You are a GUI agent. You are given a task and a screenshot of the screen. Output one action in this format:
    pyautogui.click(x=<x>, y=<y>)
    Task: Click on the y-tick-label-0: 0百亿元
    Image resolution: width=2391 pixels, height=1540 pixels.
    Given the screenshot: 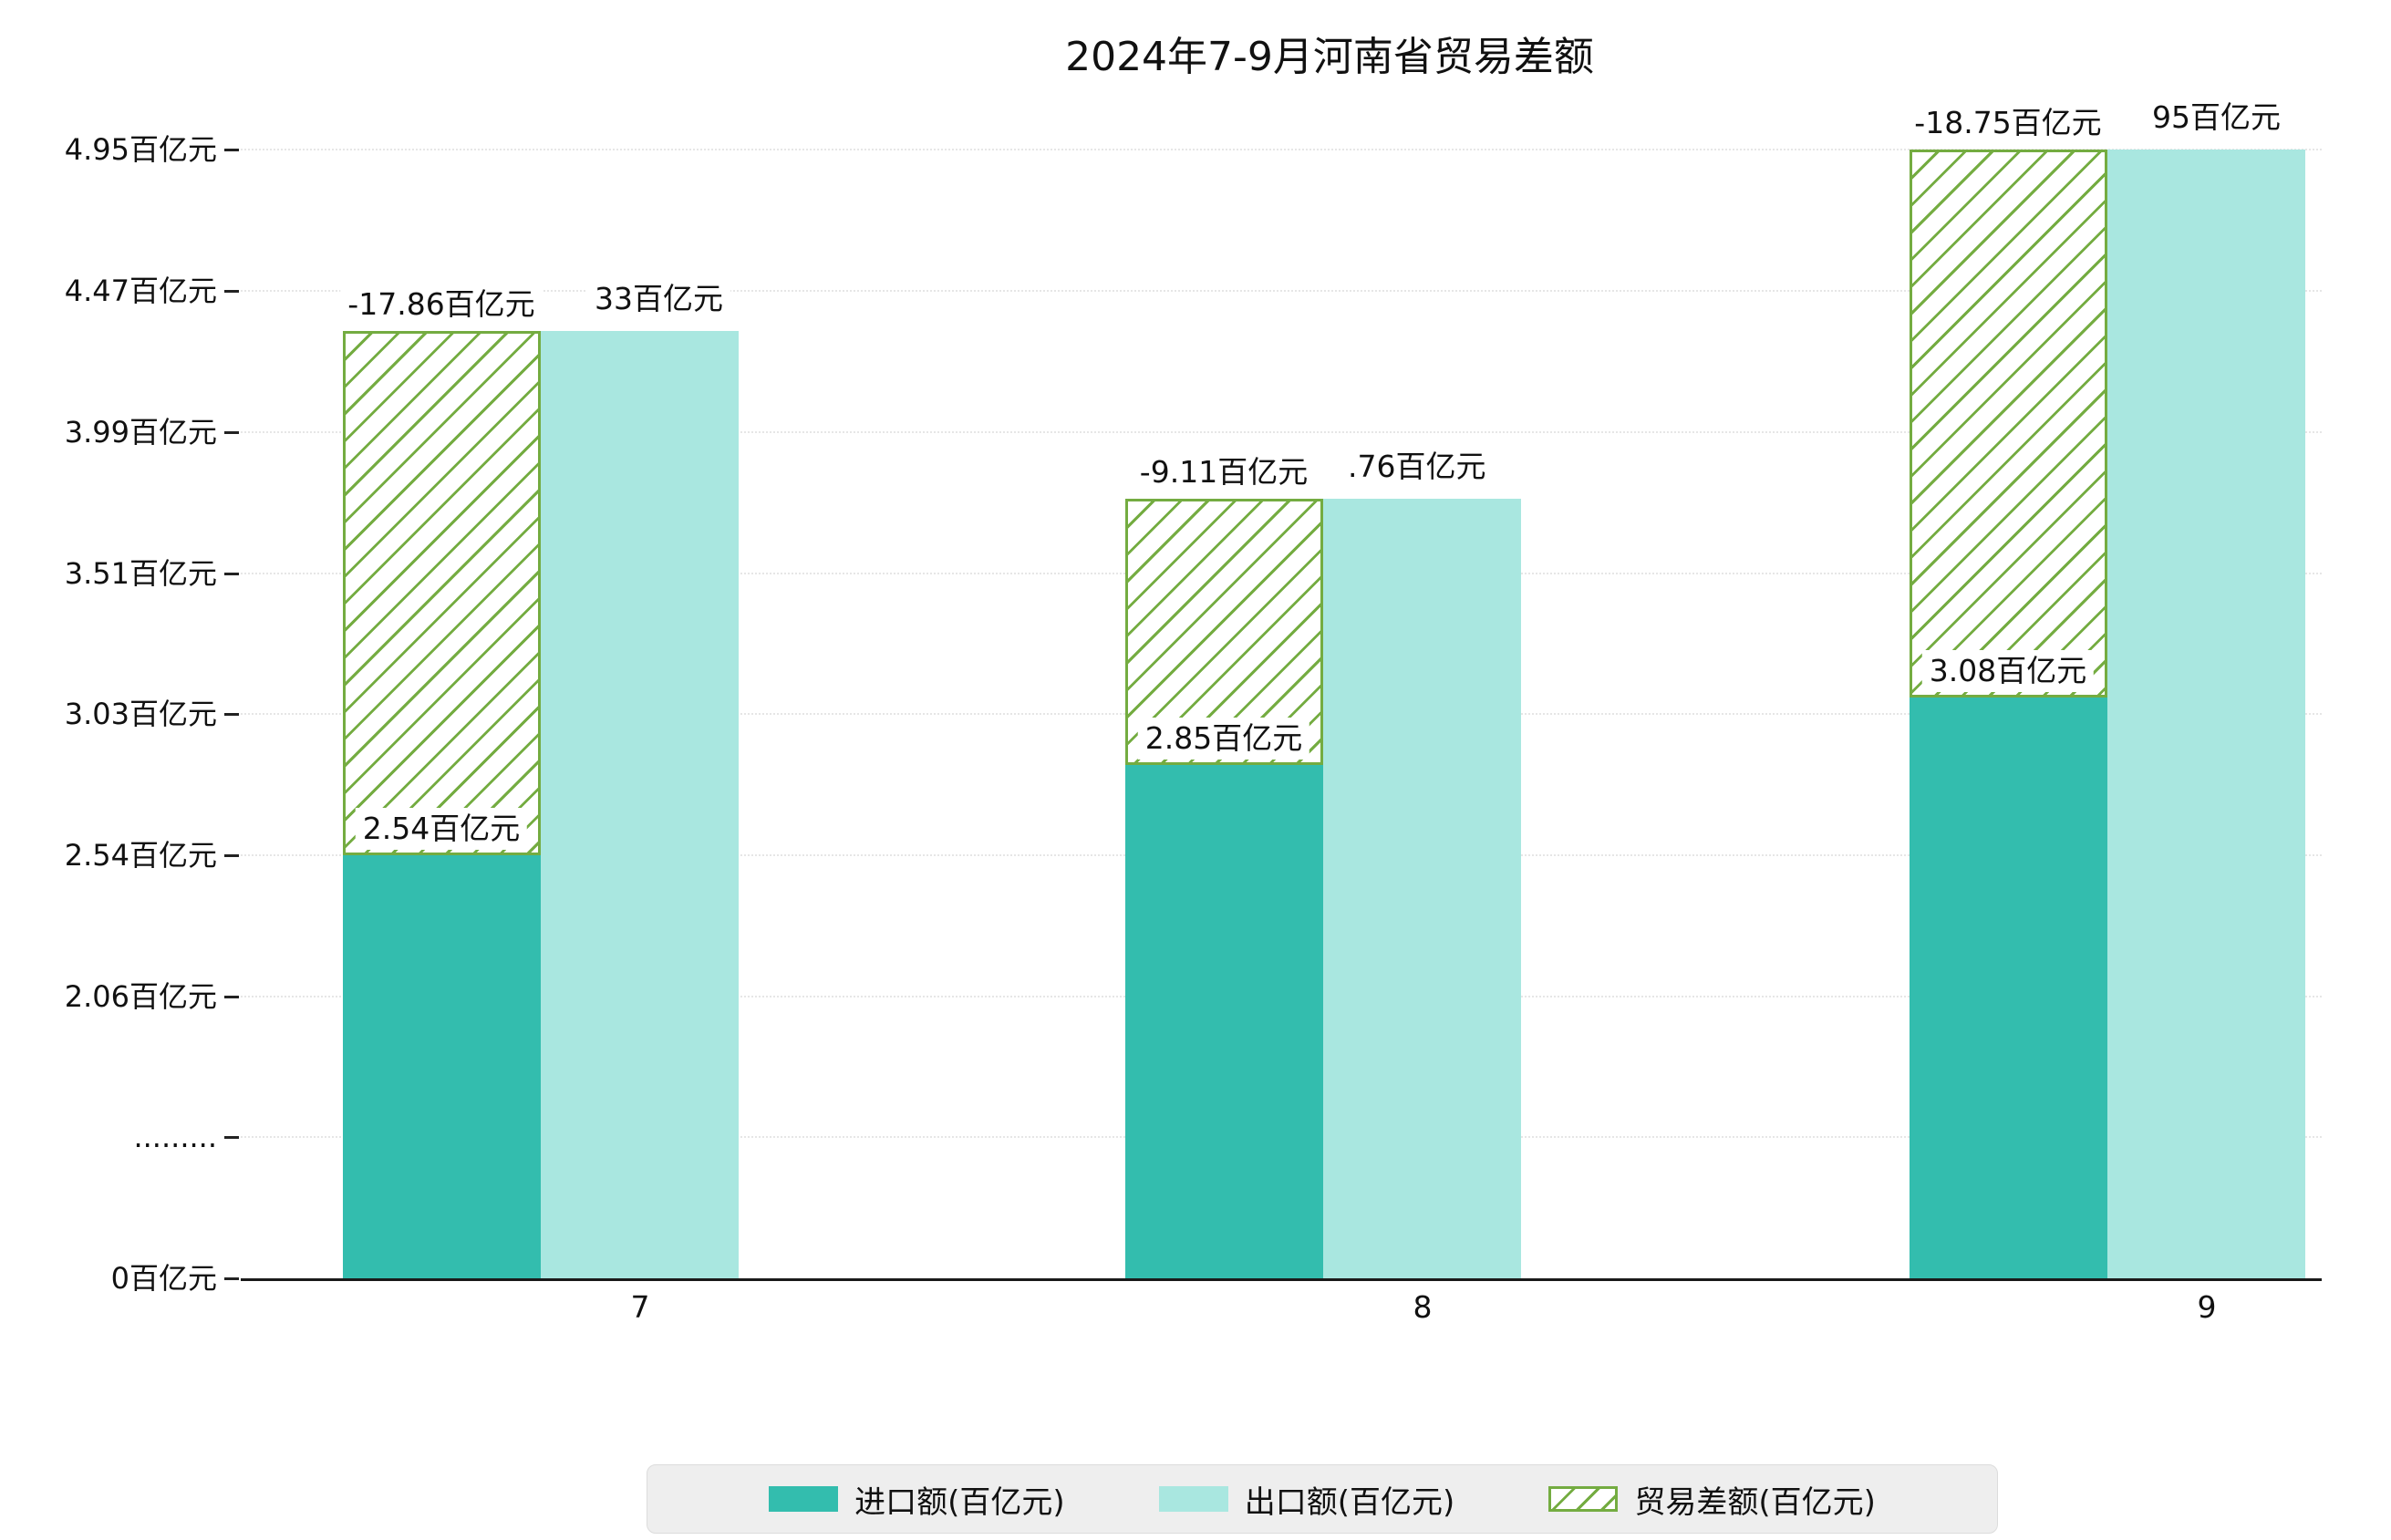 What is the action you would take?
    pyautogui.click(x=164, y=1278)
    